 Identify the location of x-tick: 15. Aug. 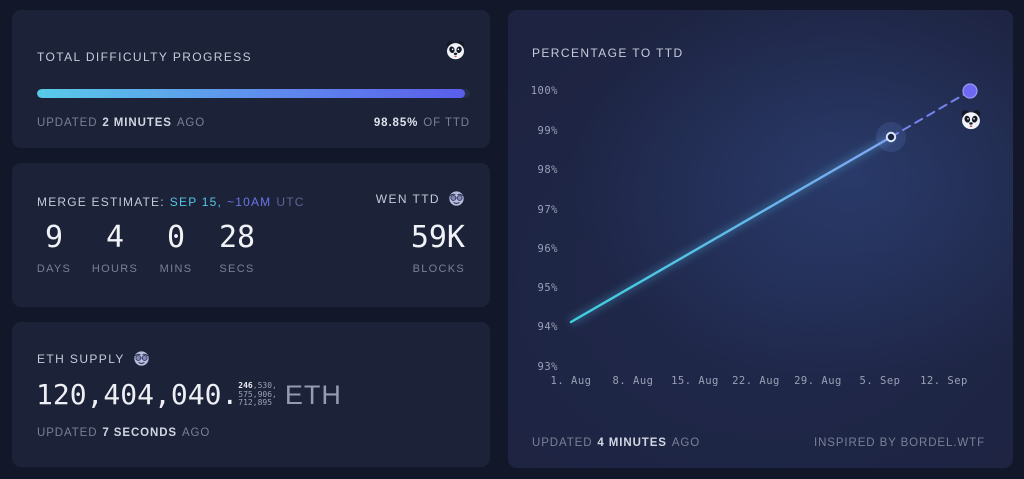
(695, 381).